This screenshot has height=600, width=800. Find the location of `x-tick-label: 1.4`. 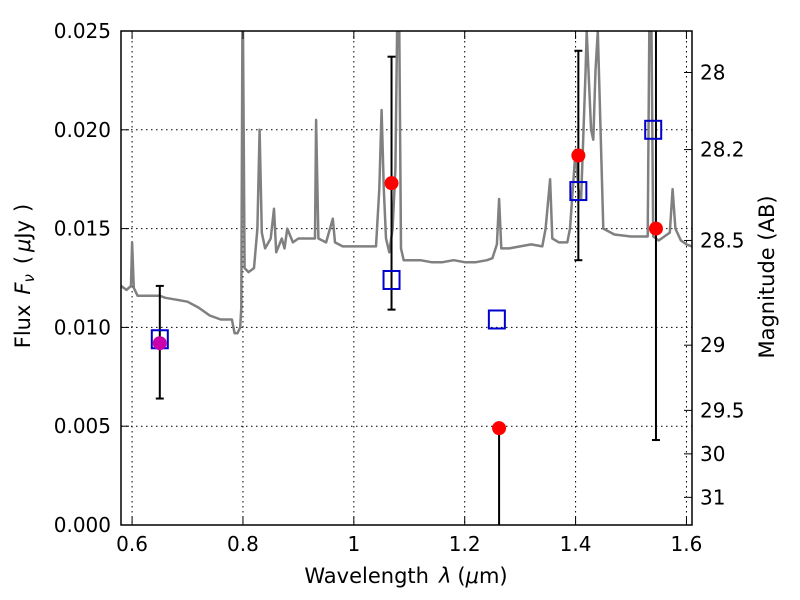

x-tick-label: 1.4 is located at coordinates (576, 544).